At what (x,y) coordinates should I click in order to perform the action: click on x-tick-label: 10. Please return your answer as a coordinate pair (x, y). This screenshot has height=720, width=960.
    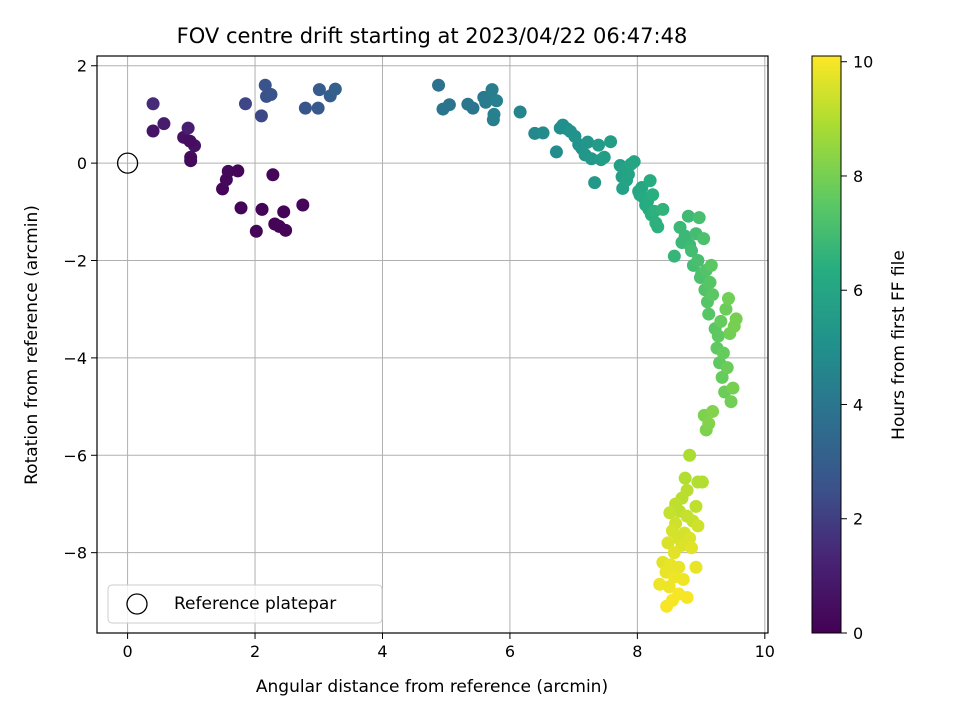
    Looking at the image, I should click on (765, 651).